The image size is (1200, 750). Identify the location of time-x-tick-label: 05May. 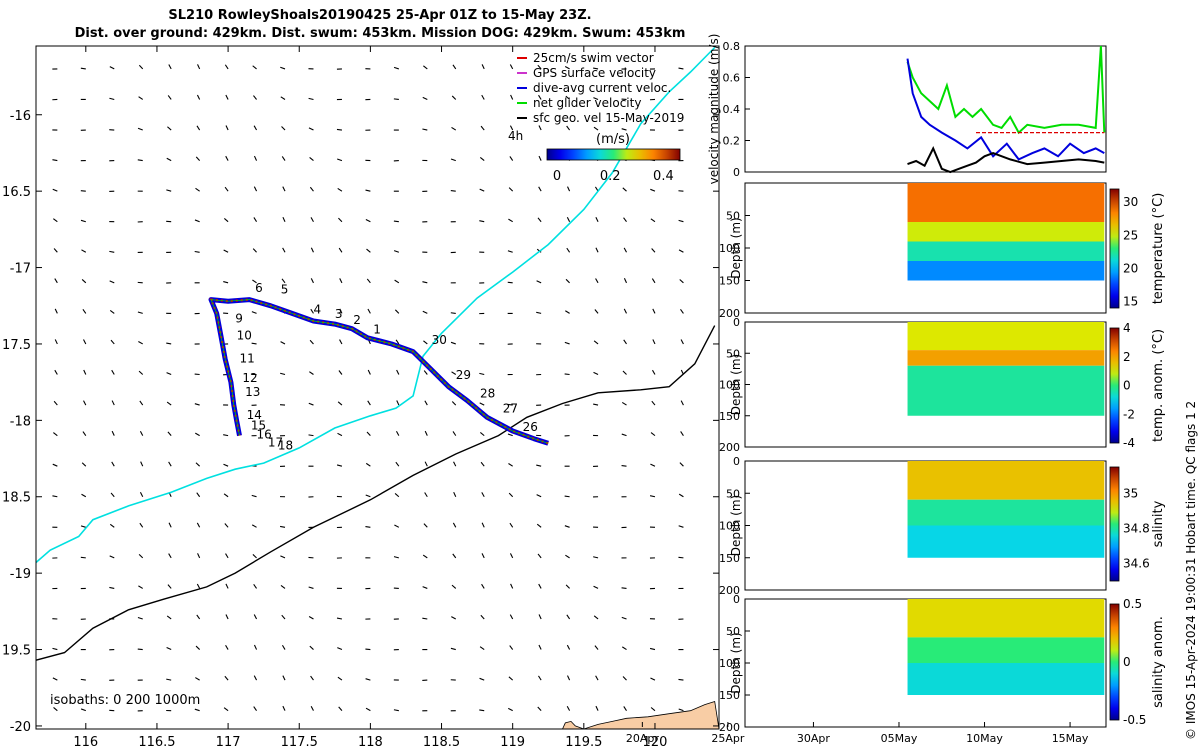
(899, 738).